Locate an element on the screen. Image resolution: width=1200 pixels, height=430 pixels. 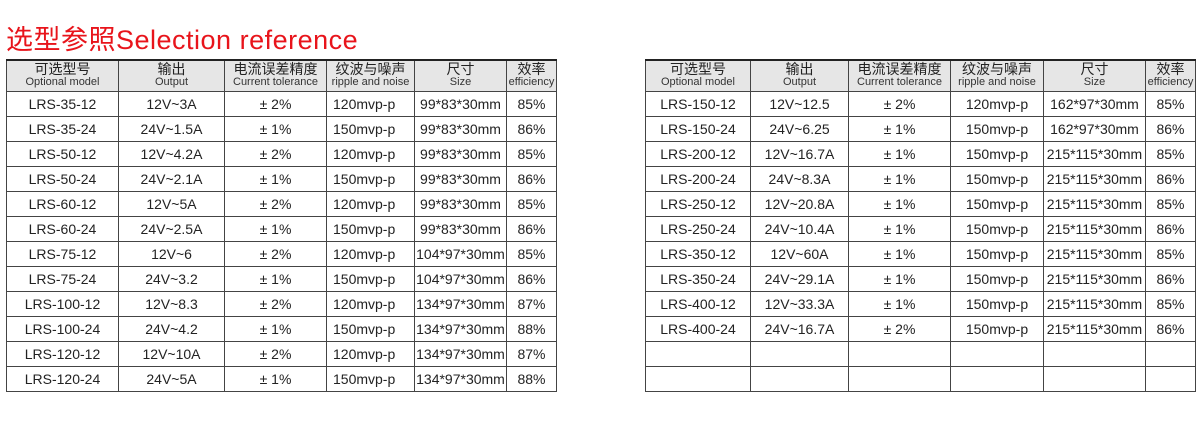
cell-output: 12V~20.8A is located at coordinates (799, 204).